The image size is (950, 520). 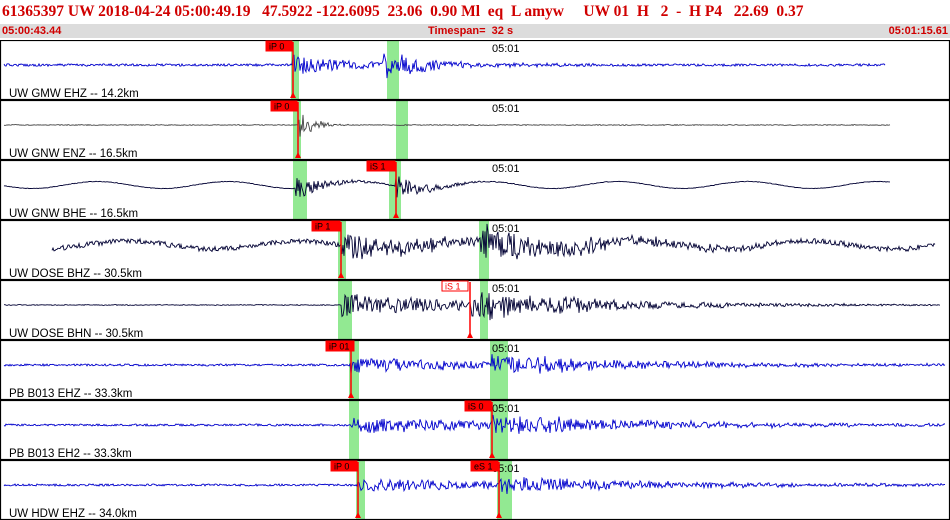 I want to click on trace-panel: 05:01 iP 0 UW GMW EHZ -- 14.2km, so click(x=475, y=70).